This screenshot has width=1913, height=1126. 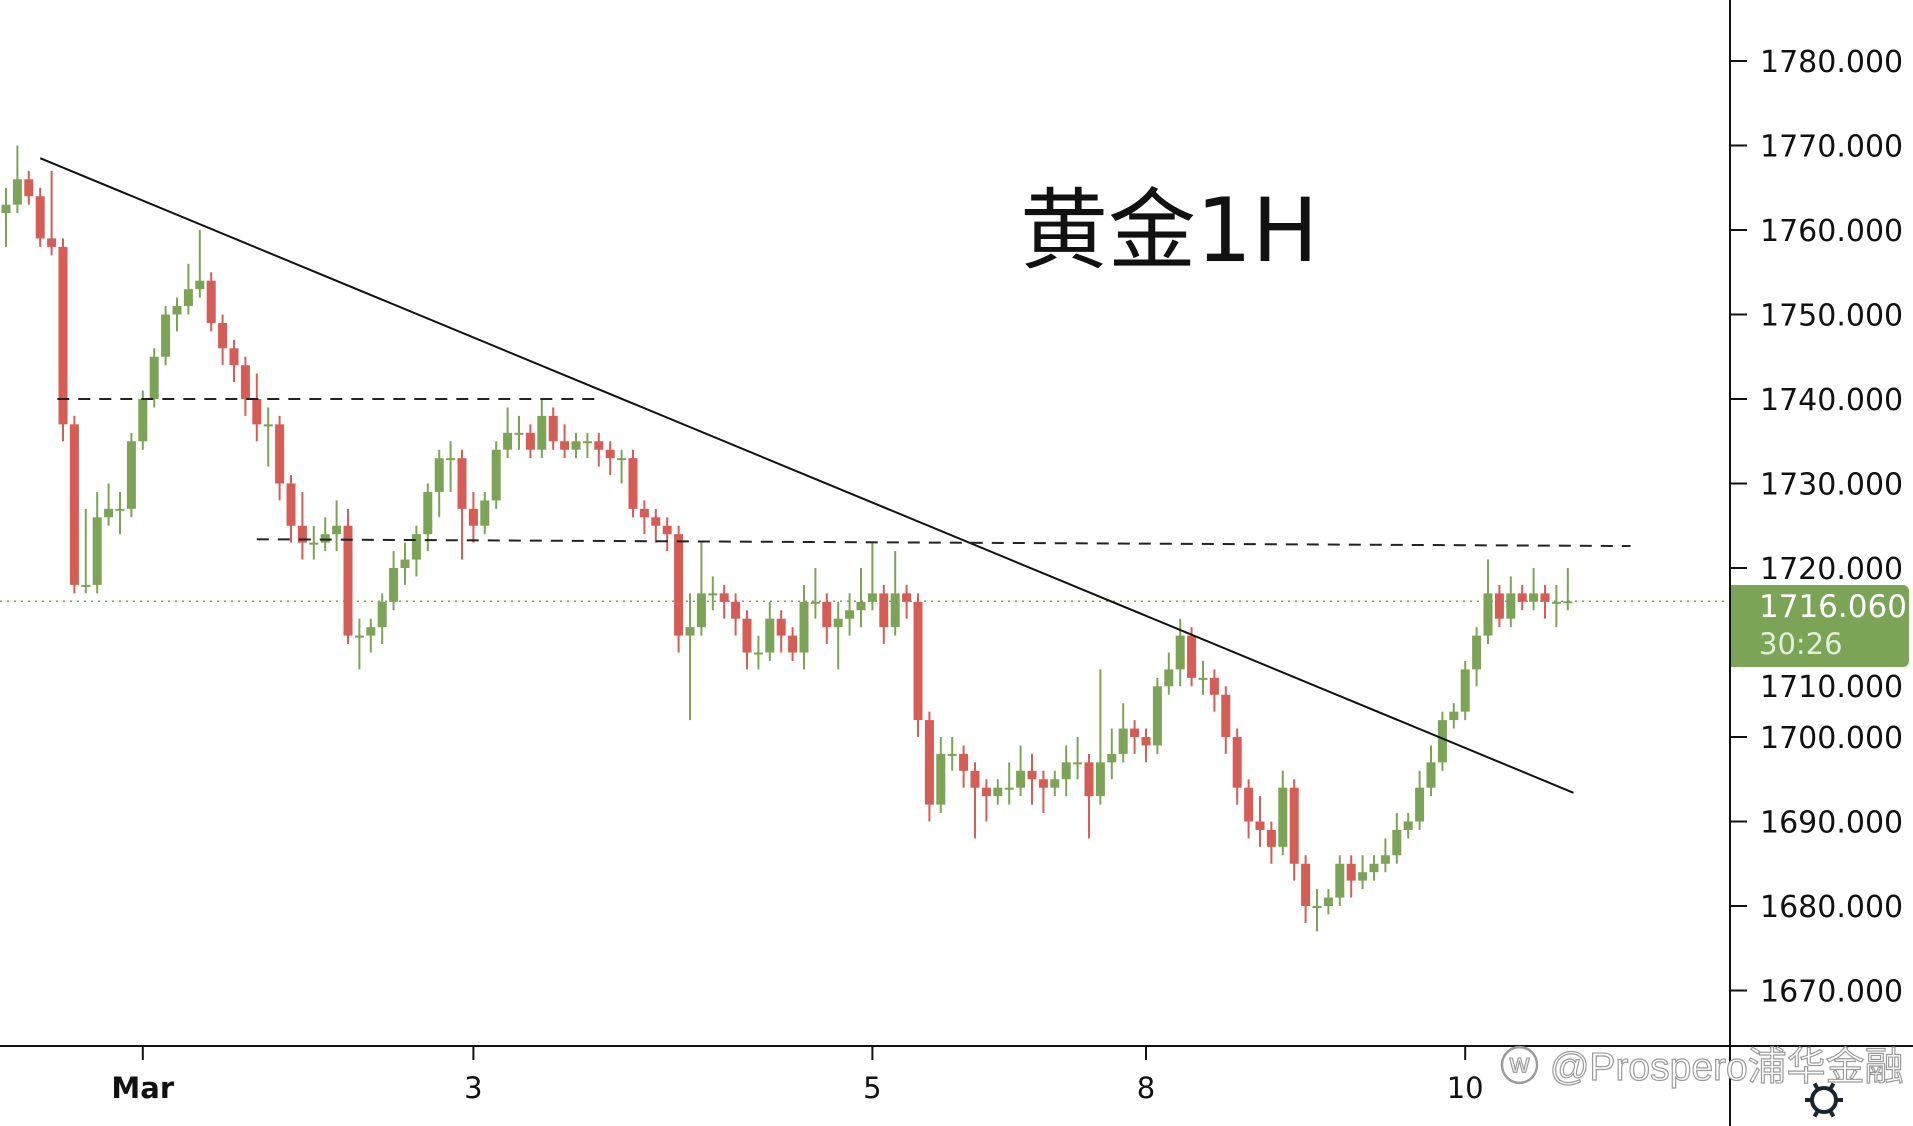 I want to click on x-tick-label: Mar, so click(x=142, y=1088).